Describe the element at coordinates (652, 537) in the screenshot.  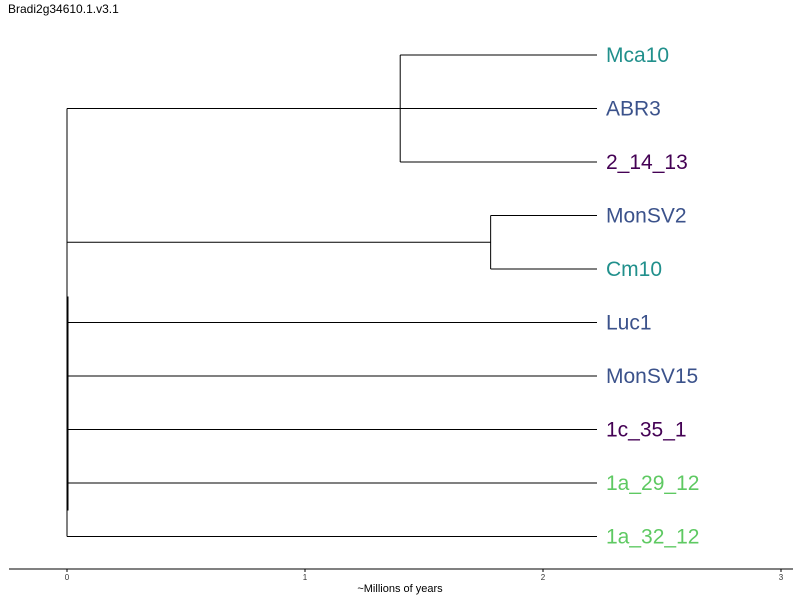
I see `leaf-label: 1a_32_12` at that location.